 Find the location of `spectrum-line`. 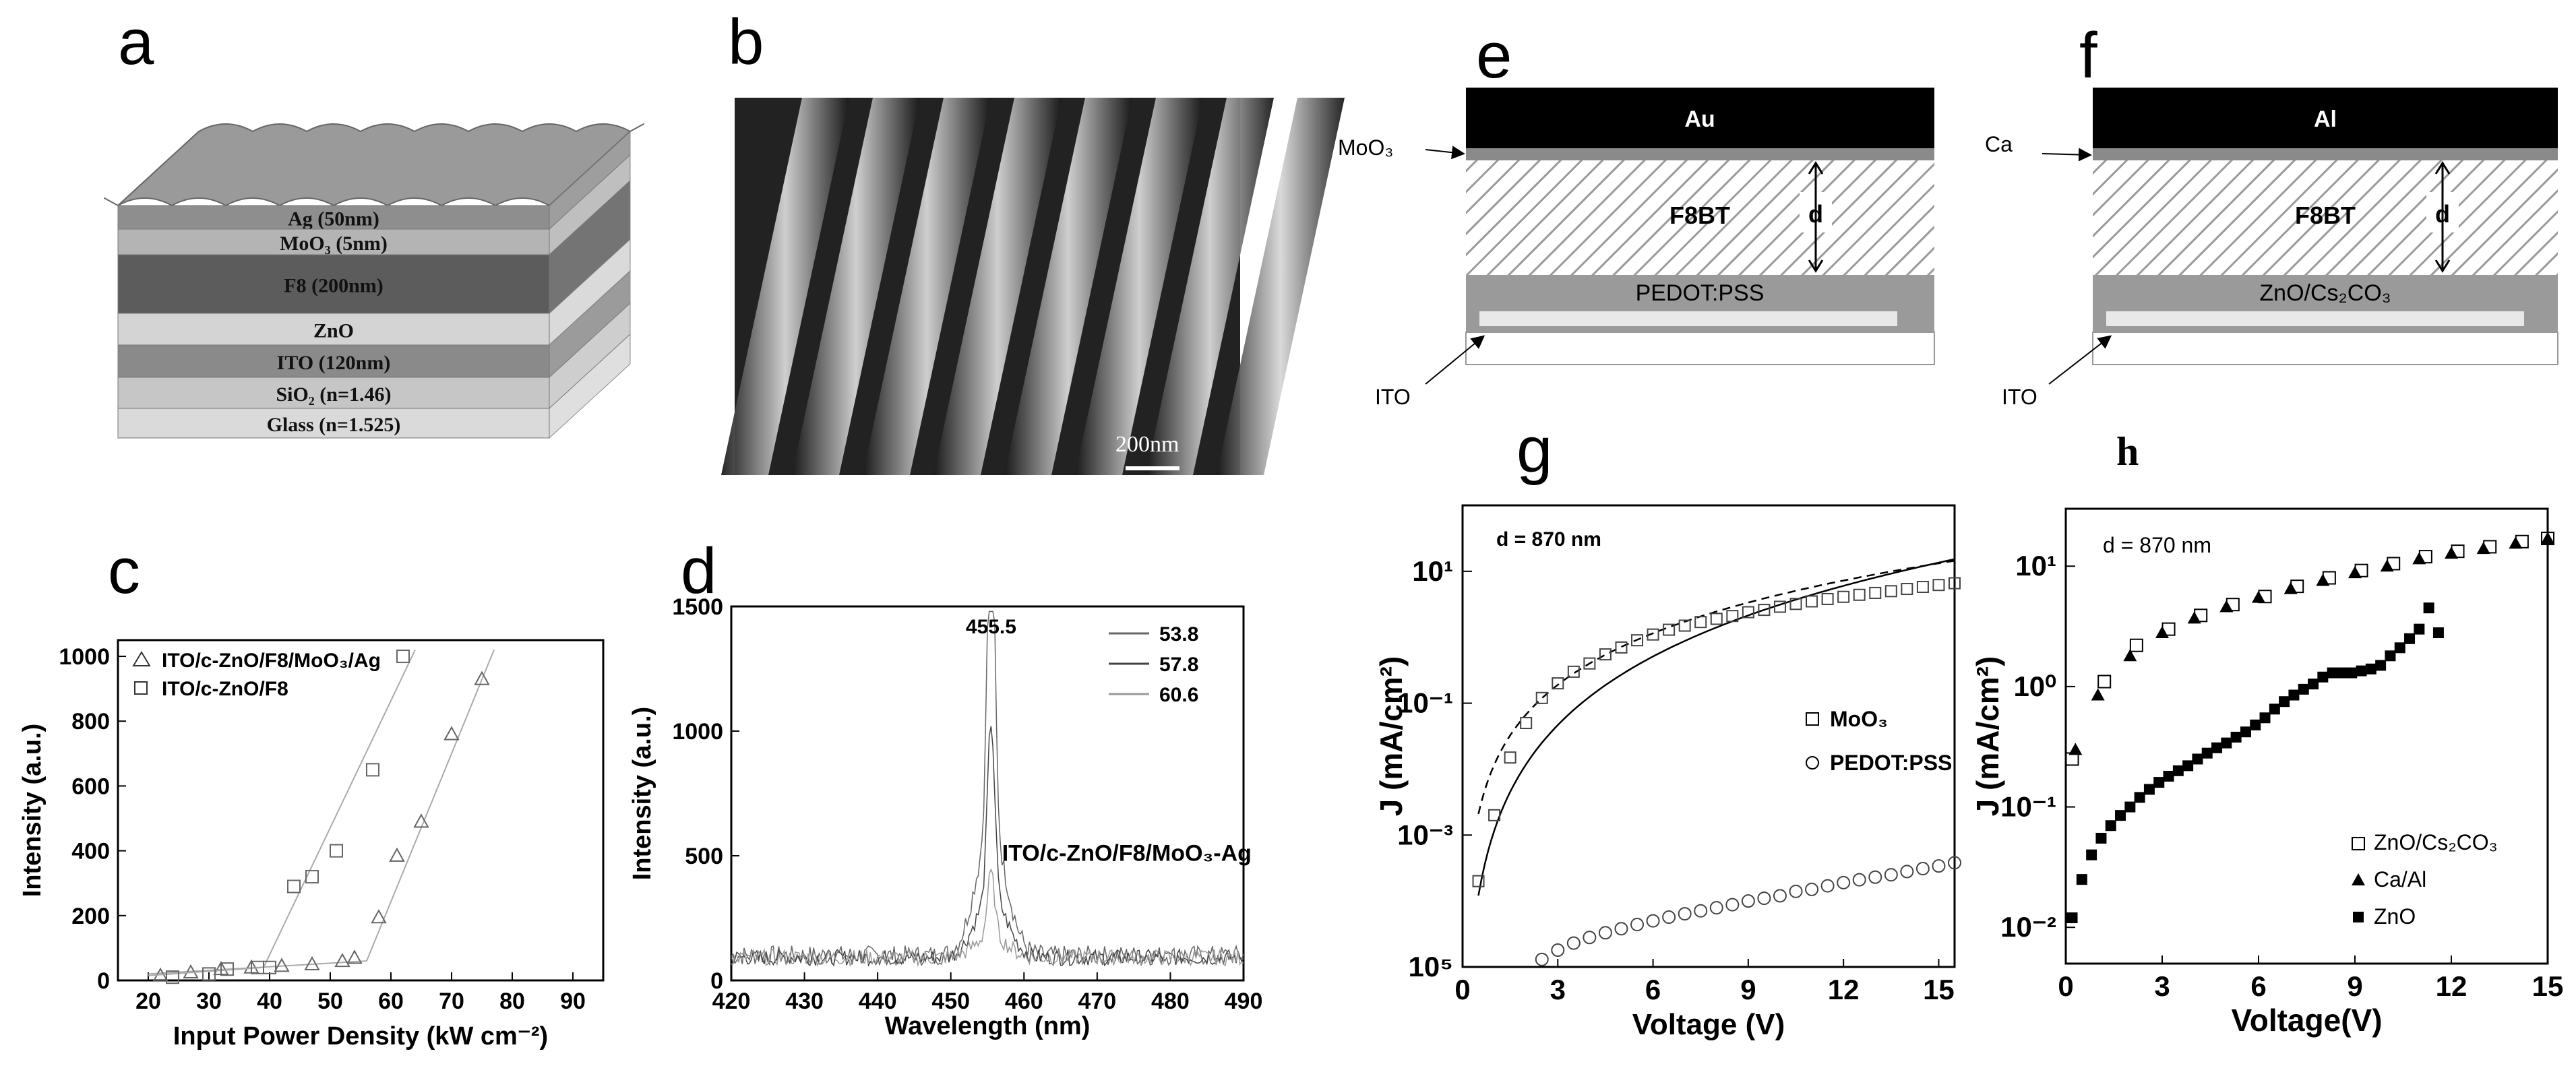

spectrum-line is located at coordinates (988, 918).